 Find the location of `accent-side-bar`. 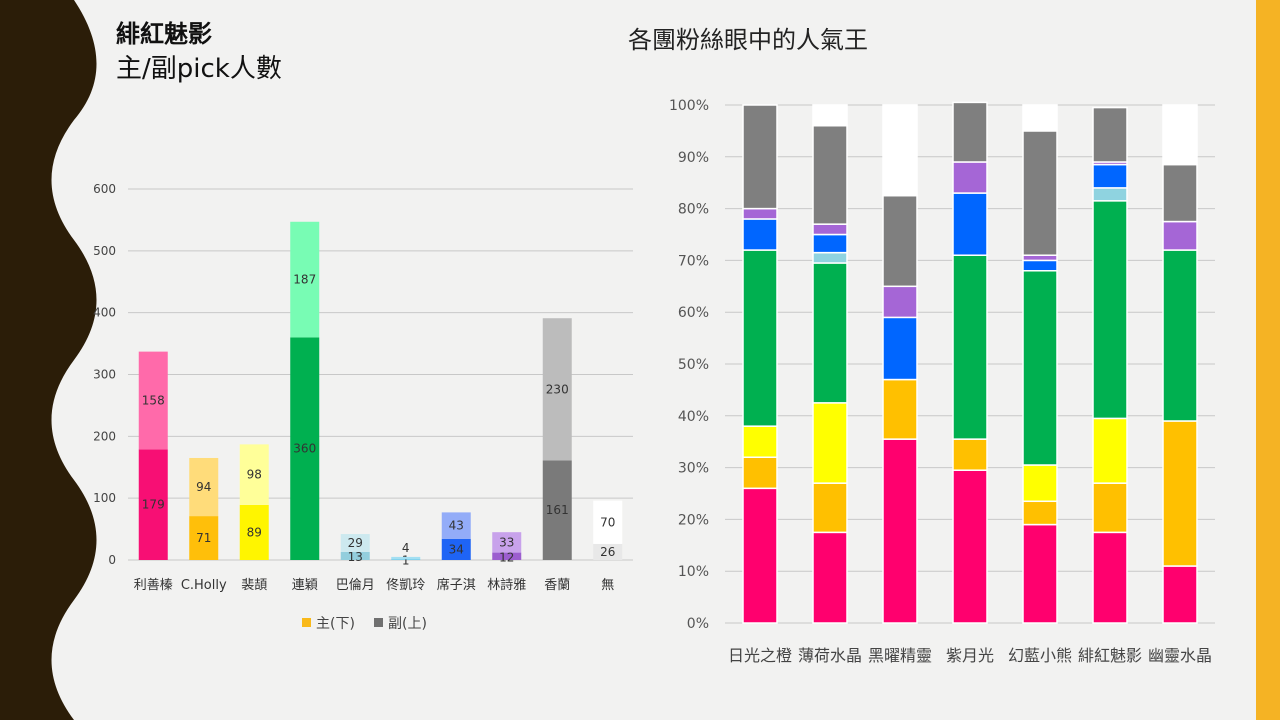

accent-side-bar is located at coordinates (1268, 360).